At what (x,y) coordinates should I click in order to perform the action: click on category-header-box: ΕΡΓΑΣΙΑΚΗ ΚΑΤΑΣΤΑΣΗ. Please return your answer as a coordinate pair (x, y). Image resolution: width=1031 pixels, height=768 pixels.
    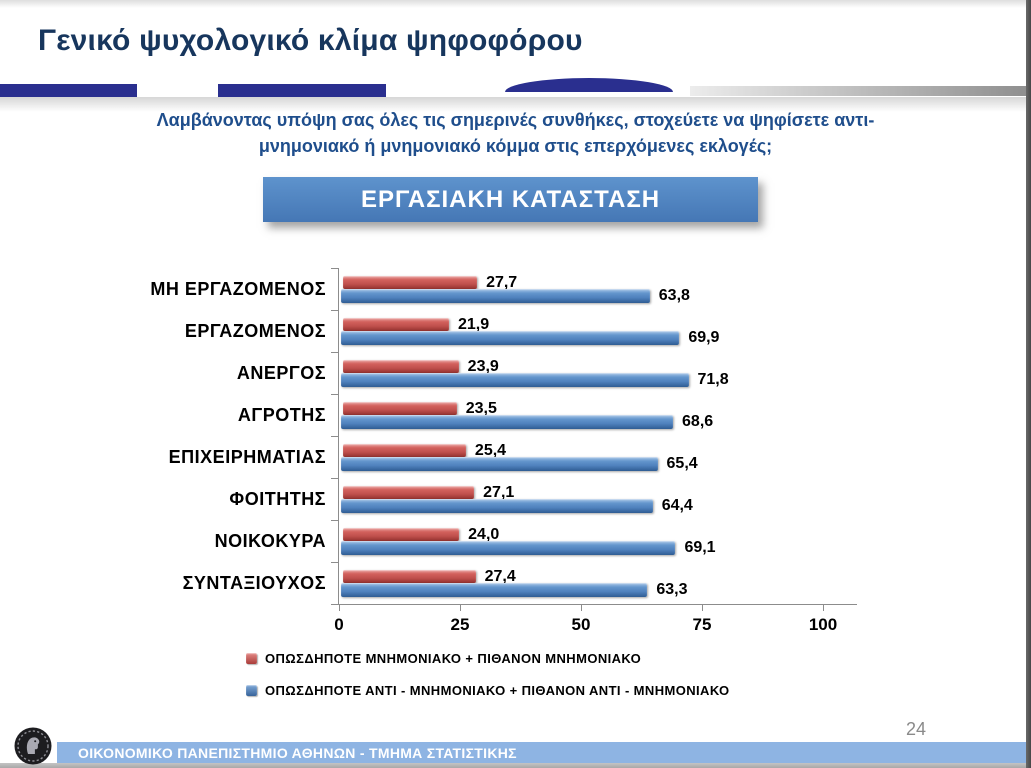
    Looking at the image, I should click on (510, 199).